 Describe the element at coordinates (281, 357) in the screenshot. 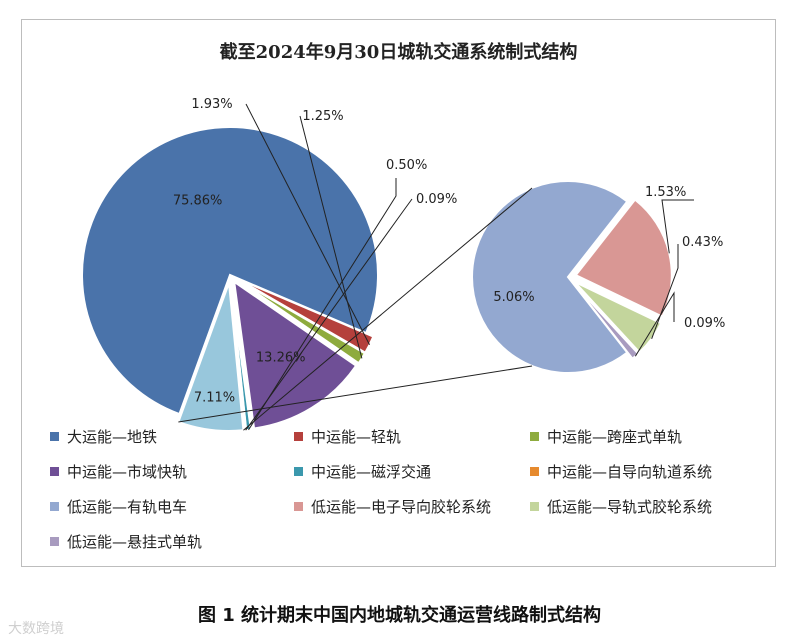

I see `main-label-3: 13.26%` at that location.